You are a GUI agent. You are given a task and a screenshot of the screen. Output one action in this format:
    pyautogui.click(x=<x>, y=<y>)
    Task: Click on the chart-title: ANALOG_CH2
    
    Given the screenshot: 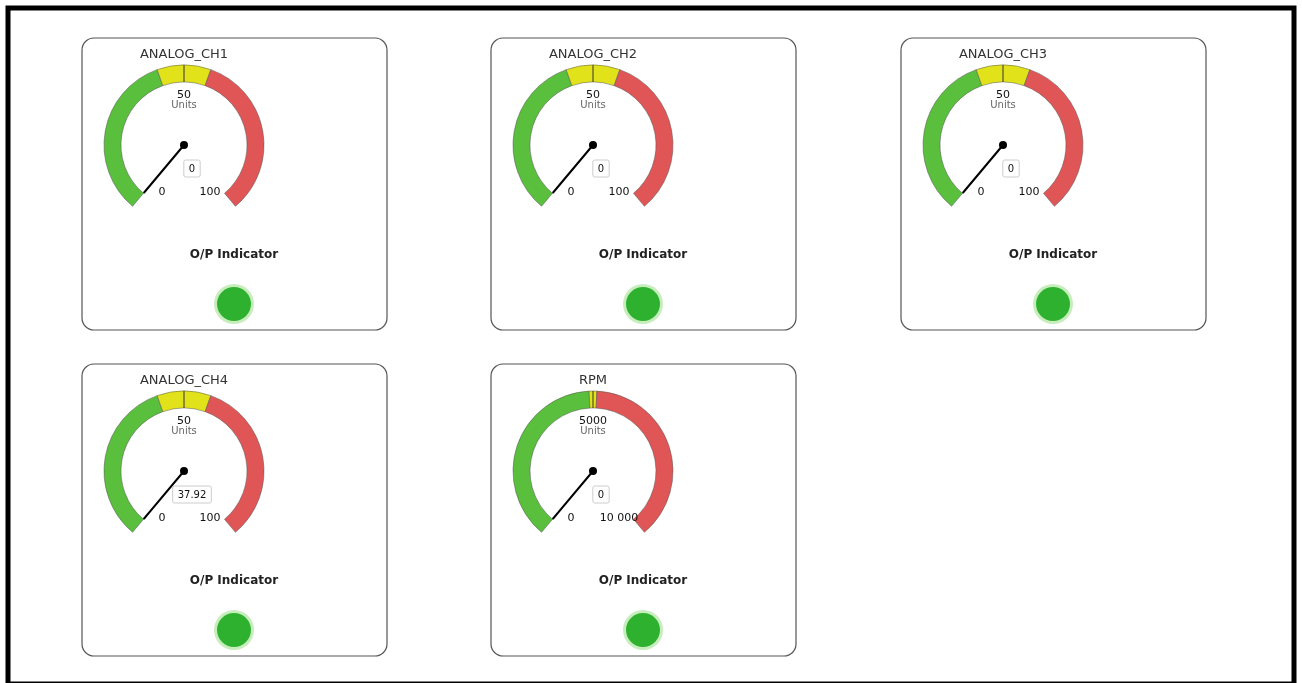 What is the action you would take?
    pyautogui.click(x=593, y=53)
    